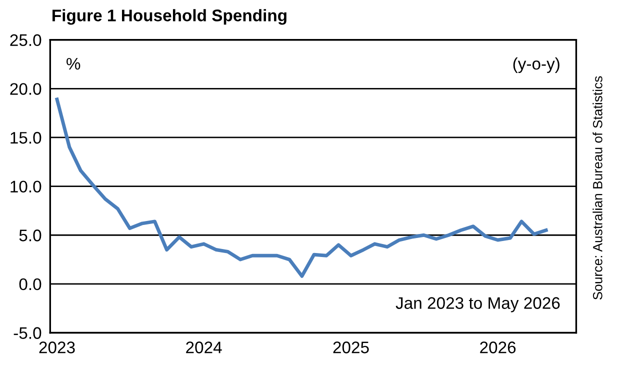 The width and height of the screenshot is (627, 376). I want to click on y-tick-label: 20.0, so click(26, 89).